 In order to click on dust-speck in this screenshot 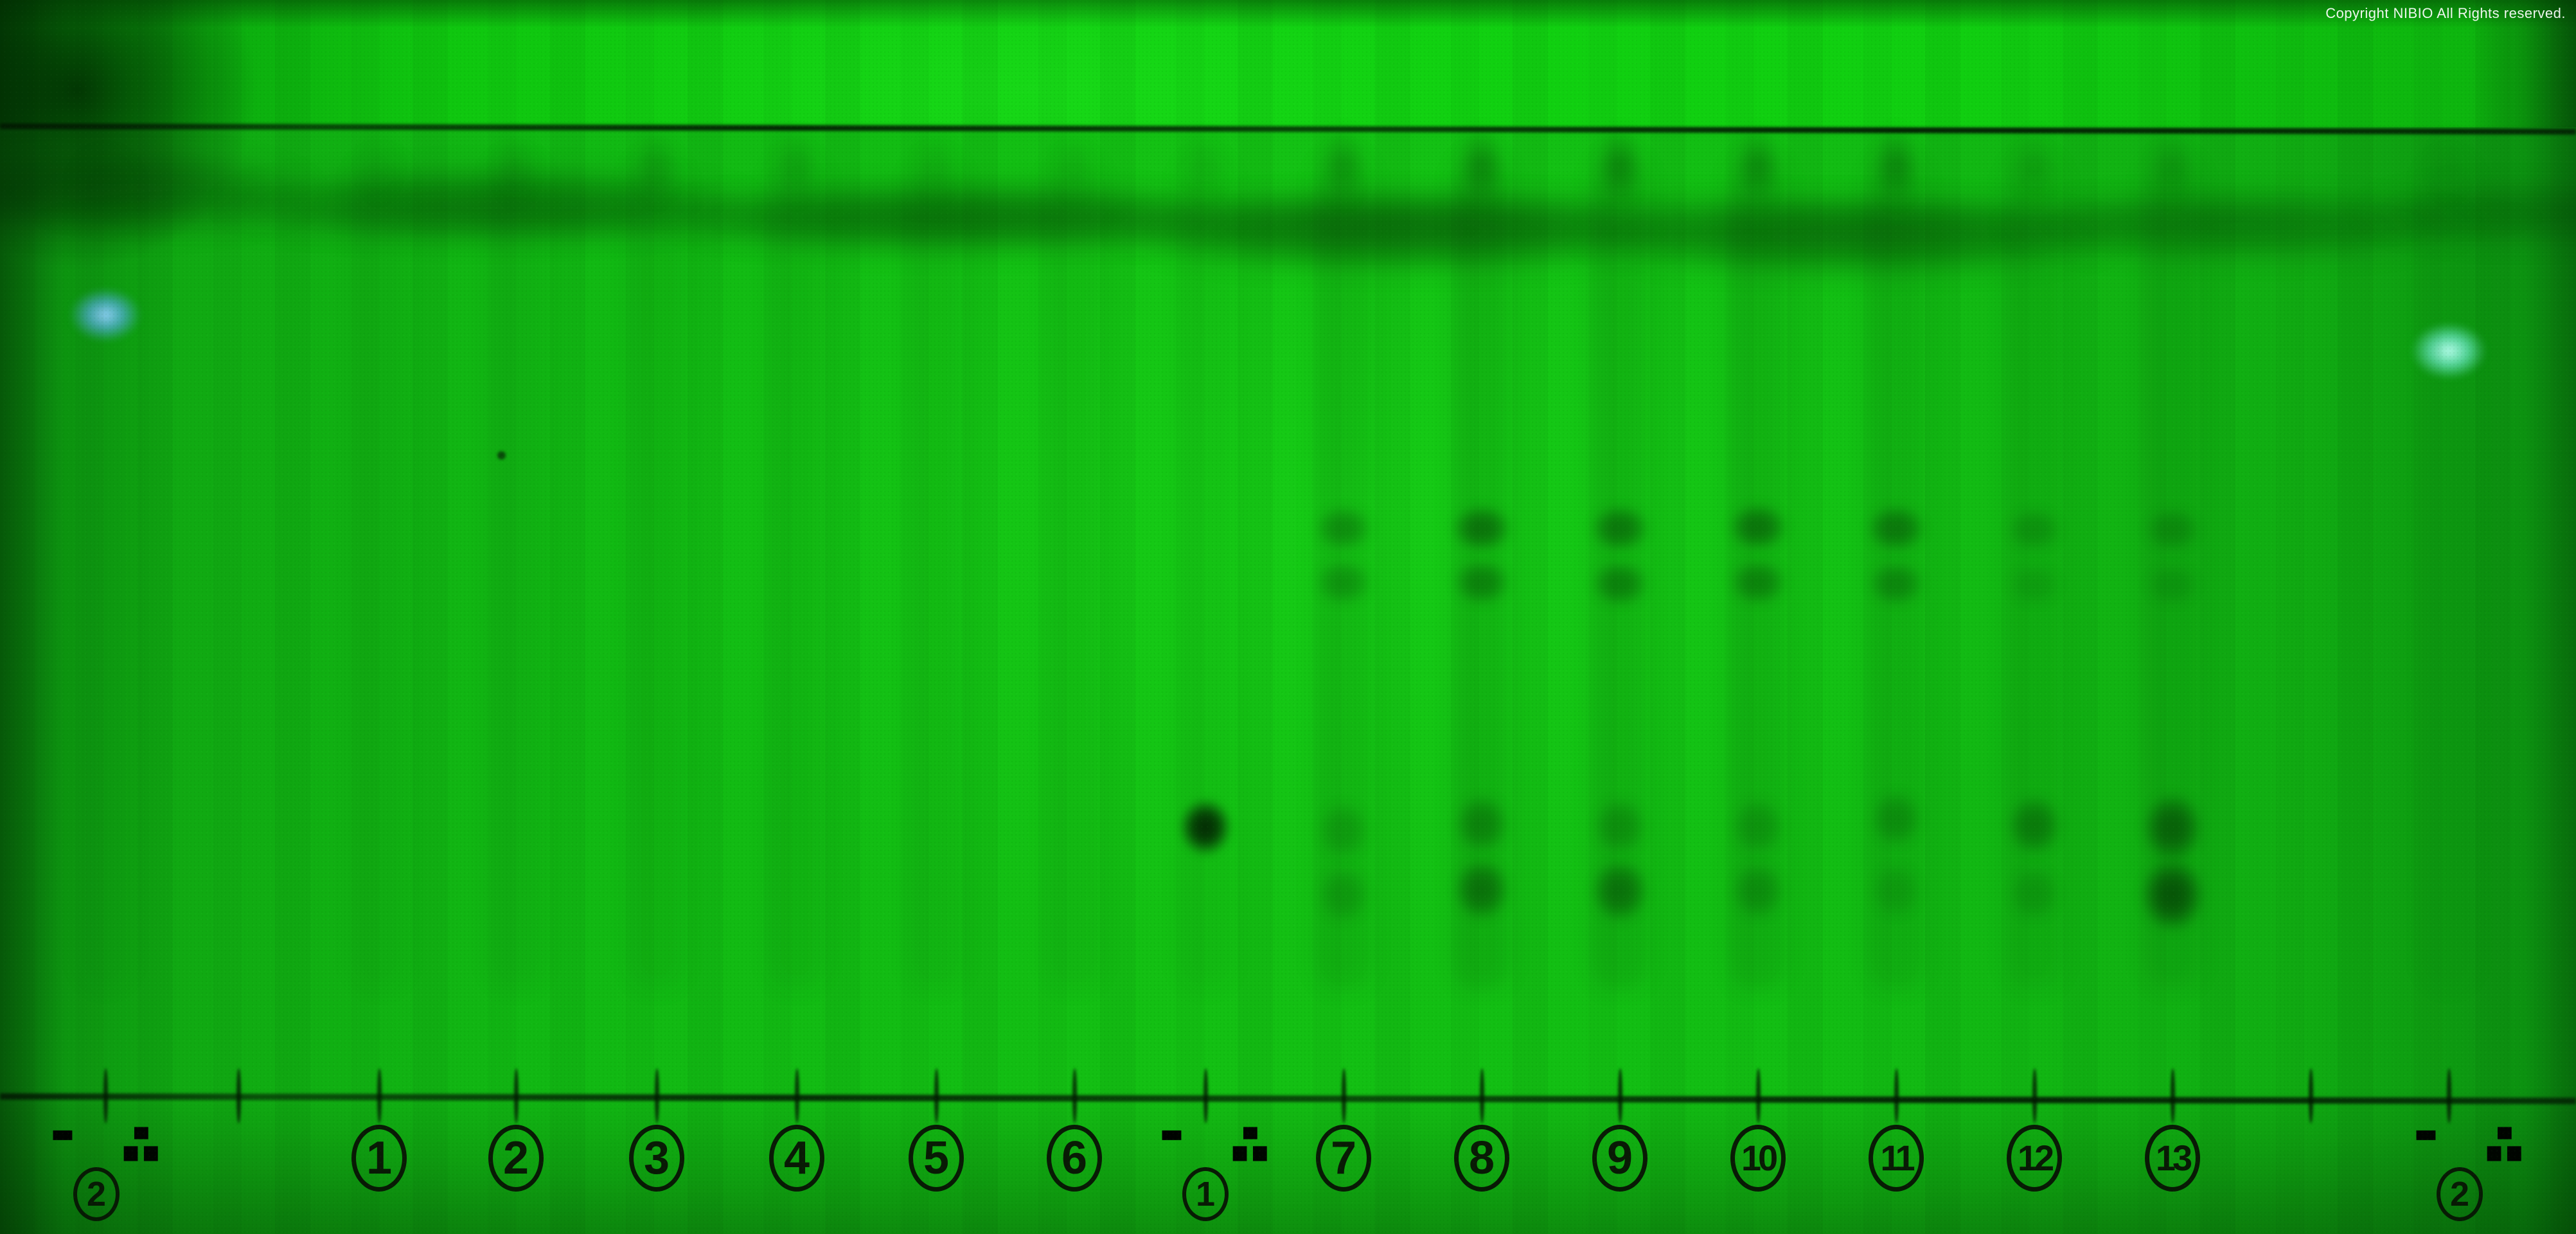, I will do `click(502, 455)`.